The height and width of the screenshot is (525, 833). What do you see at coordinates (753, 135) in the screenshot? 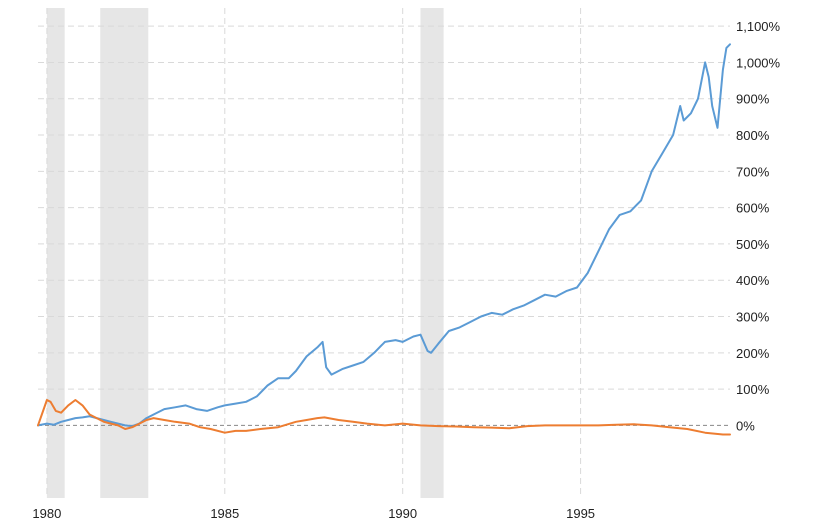
I see `y-tick-label-8: 800%` at bounding box center [753, 135].